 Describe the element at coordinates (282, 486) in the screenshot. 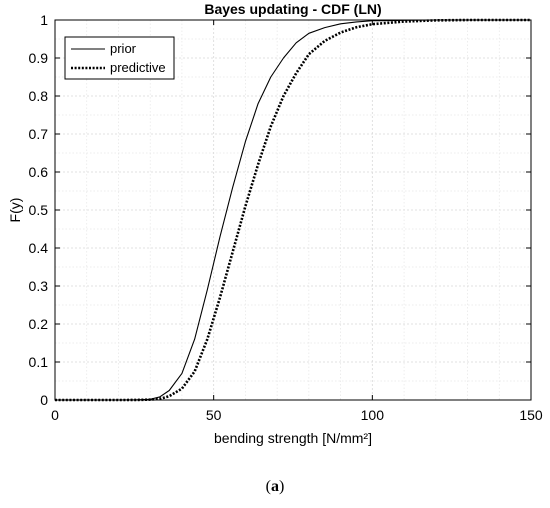

I see `caption-close-paren: )` at that location.